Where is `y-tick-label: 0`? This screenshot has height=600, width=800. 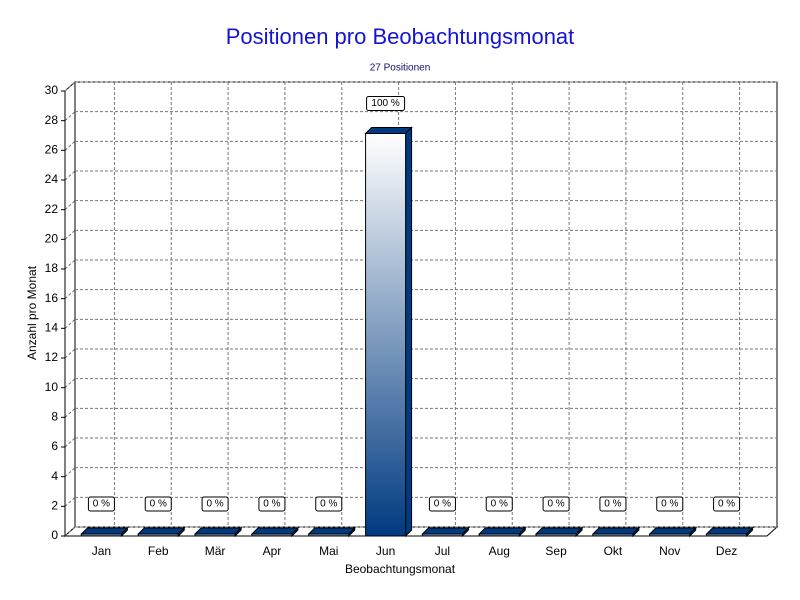
y-tick-label: 0 is located at coordinates (54, 535).